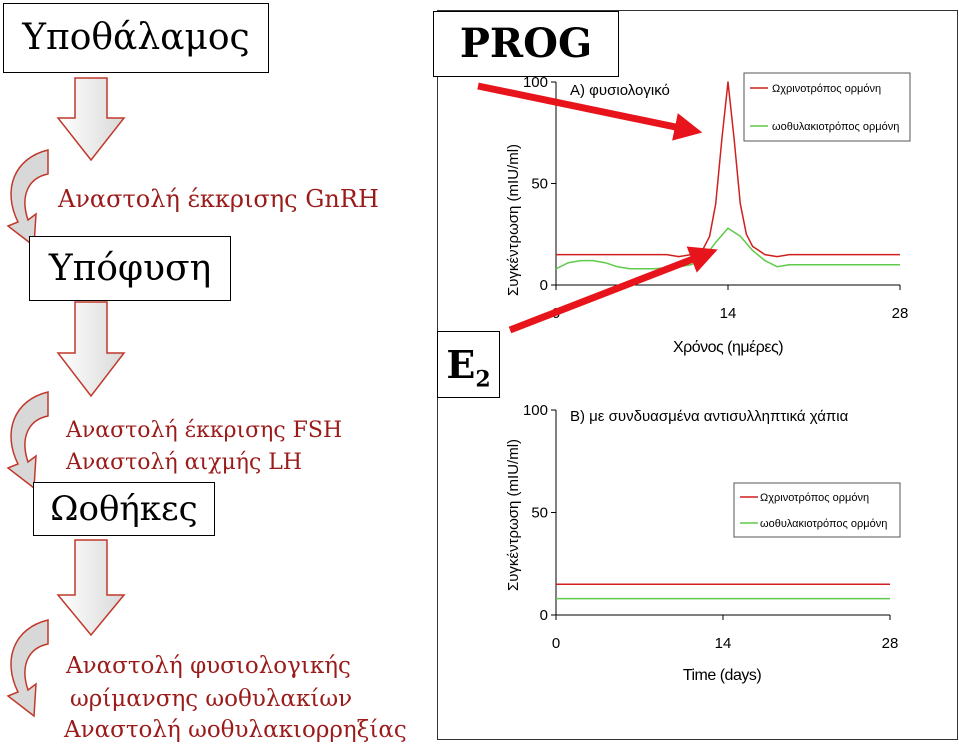  What do you see at coordinates (544, 285) in the screenshot?
I see `chart-0-ytick-label-0: 0` at bounding box center [544, 285].